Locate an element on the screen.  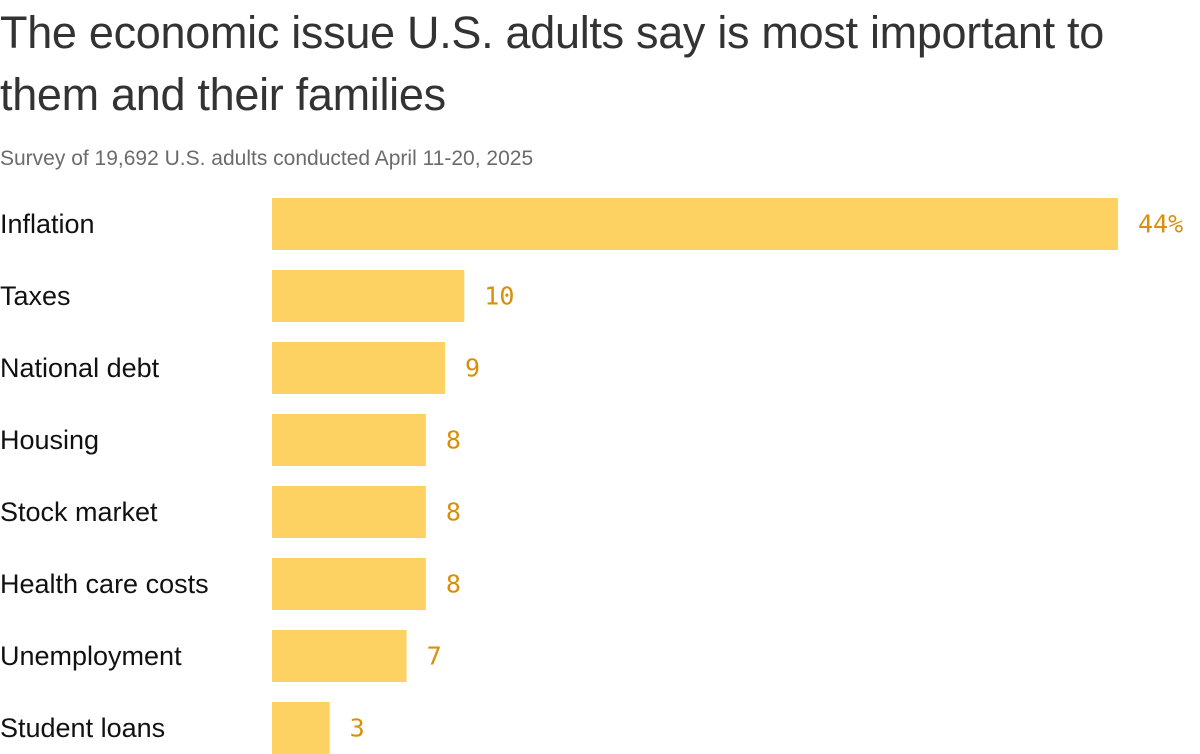
value-label-national-debt: 9 is located at coordinates (472, 368).